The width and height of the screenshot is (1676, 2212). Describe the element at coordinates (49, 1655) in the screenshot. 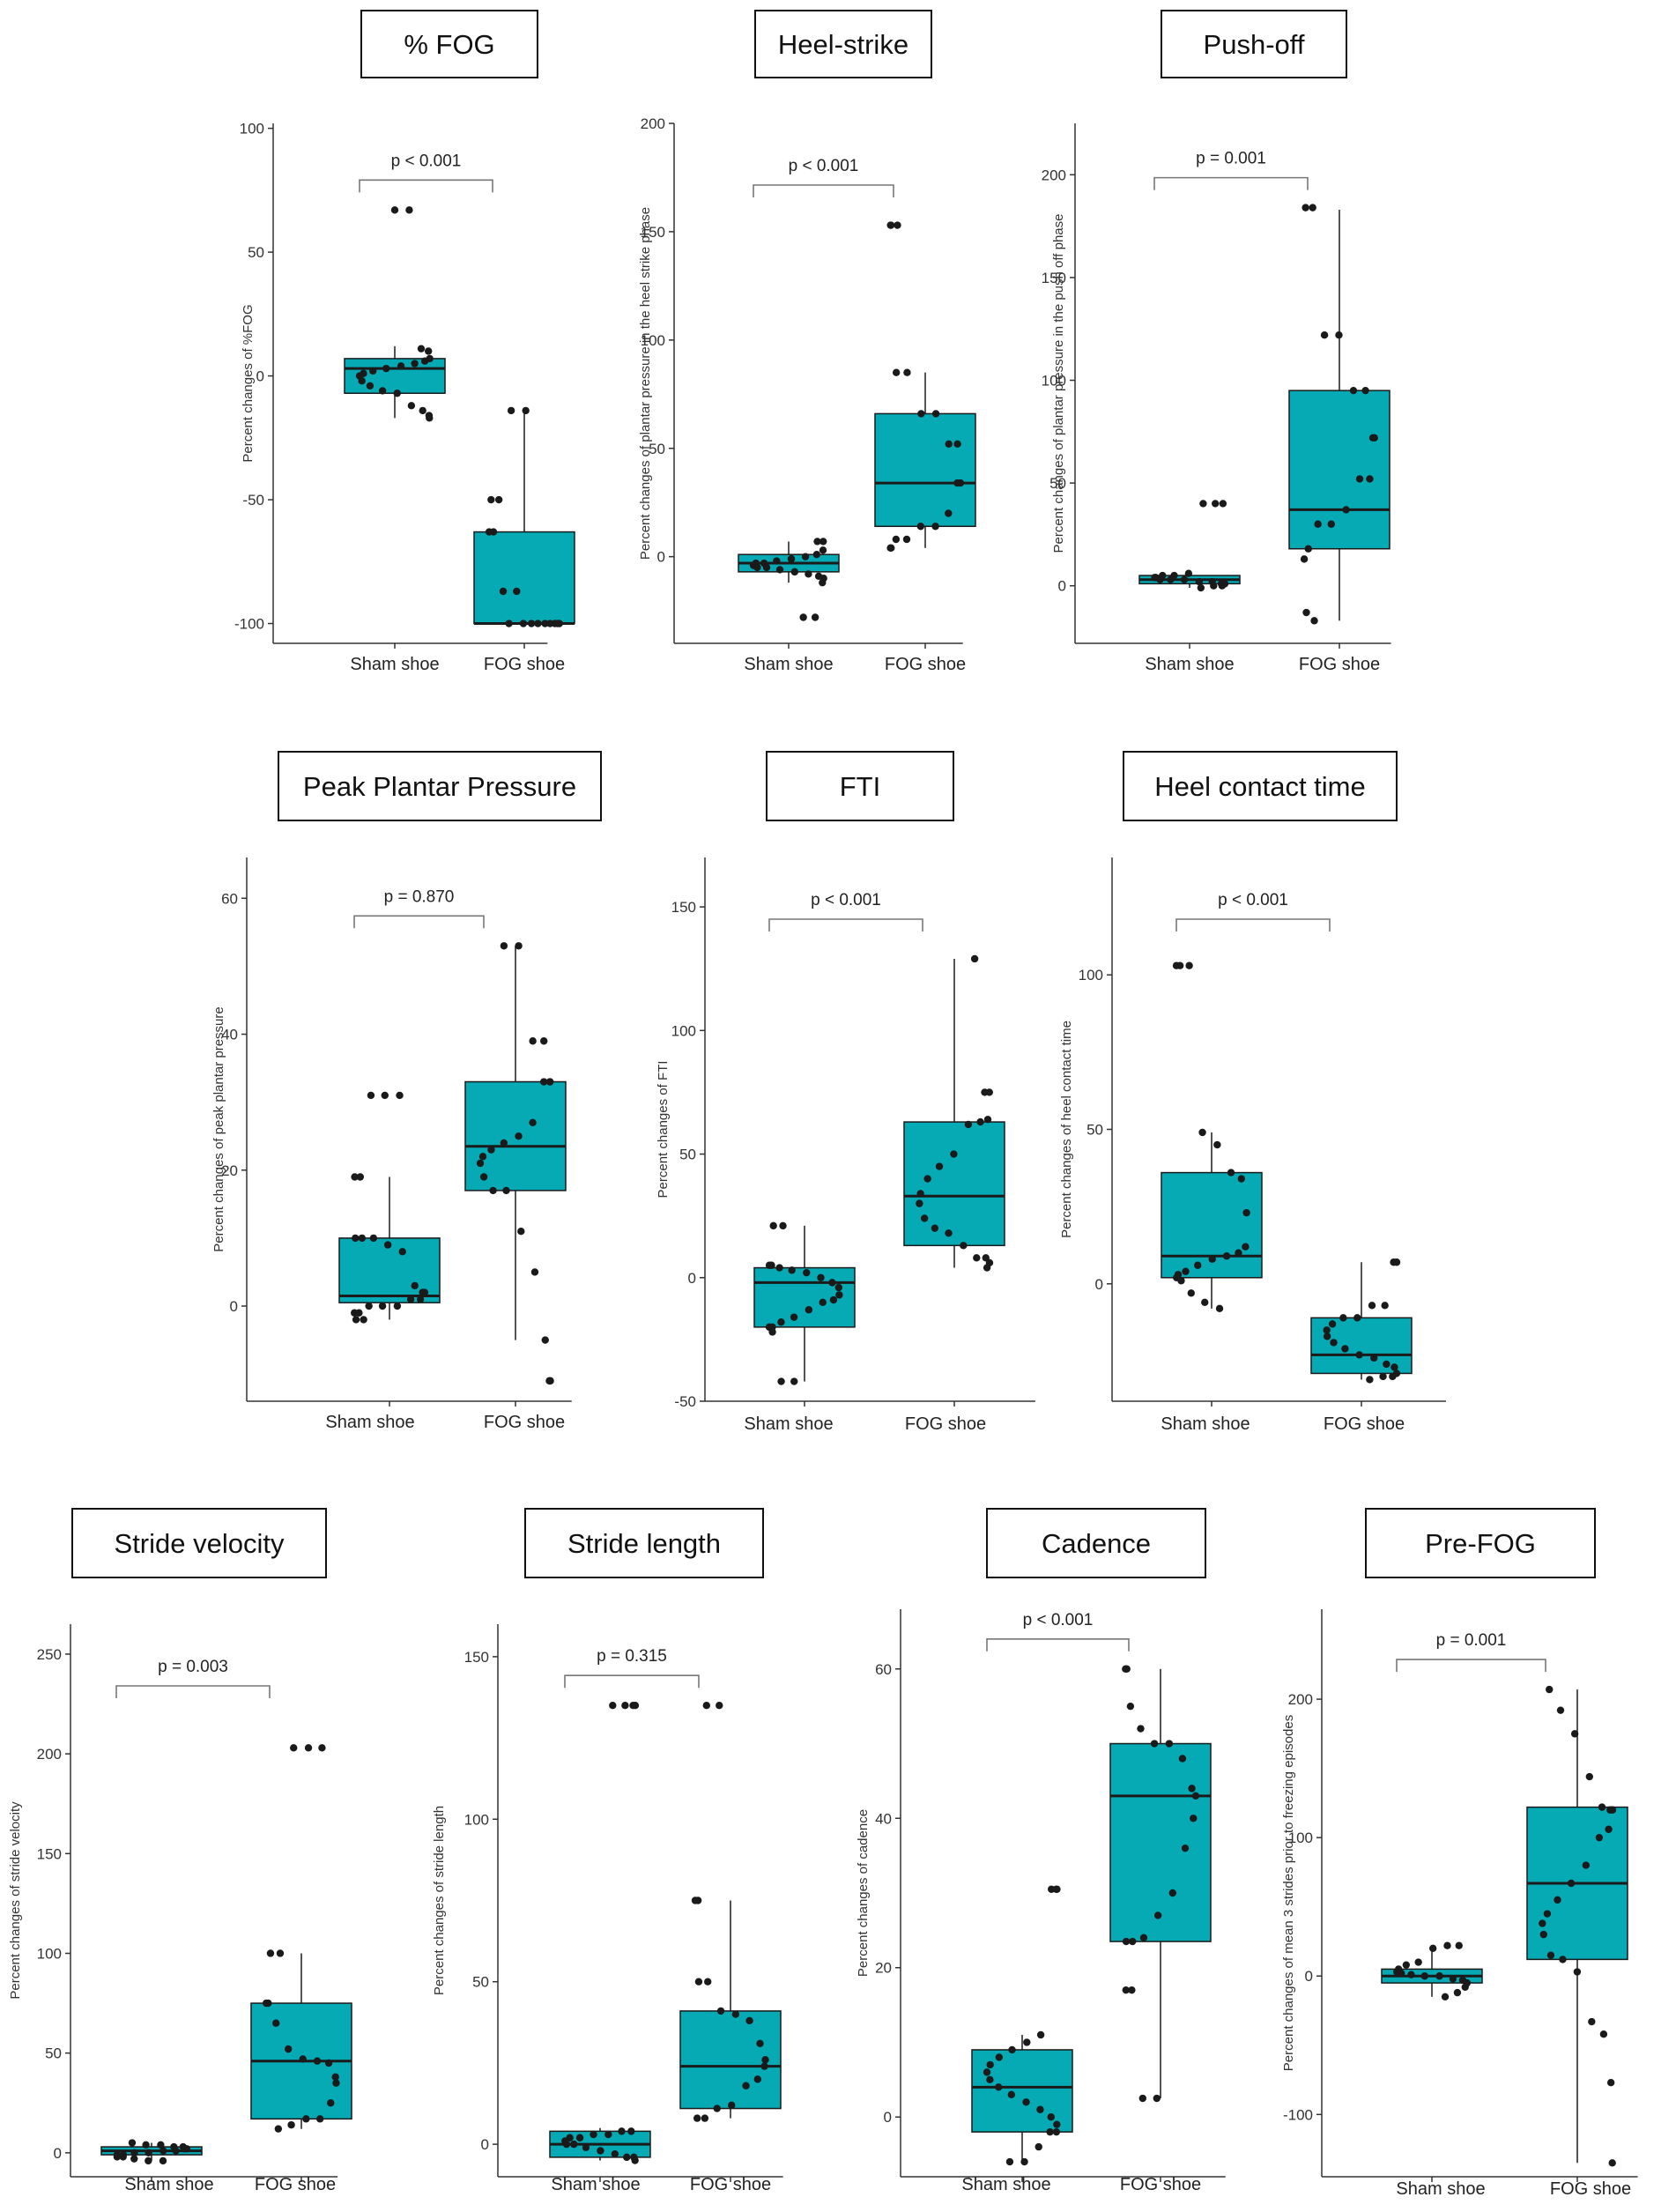

I see `y-tick-label: 250` at that location.